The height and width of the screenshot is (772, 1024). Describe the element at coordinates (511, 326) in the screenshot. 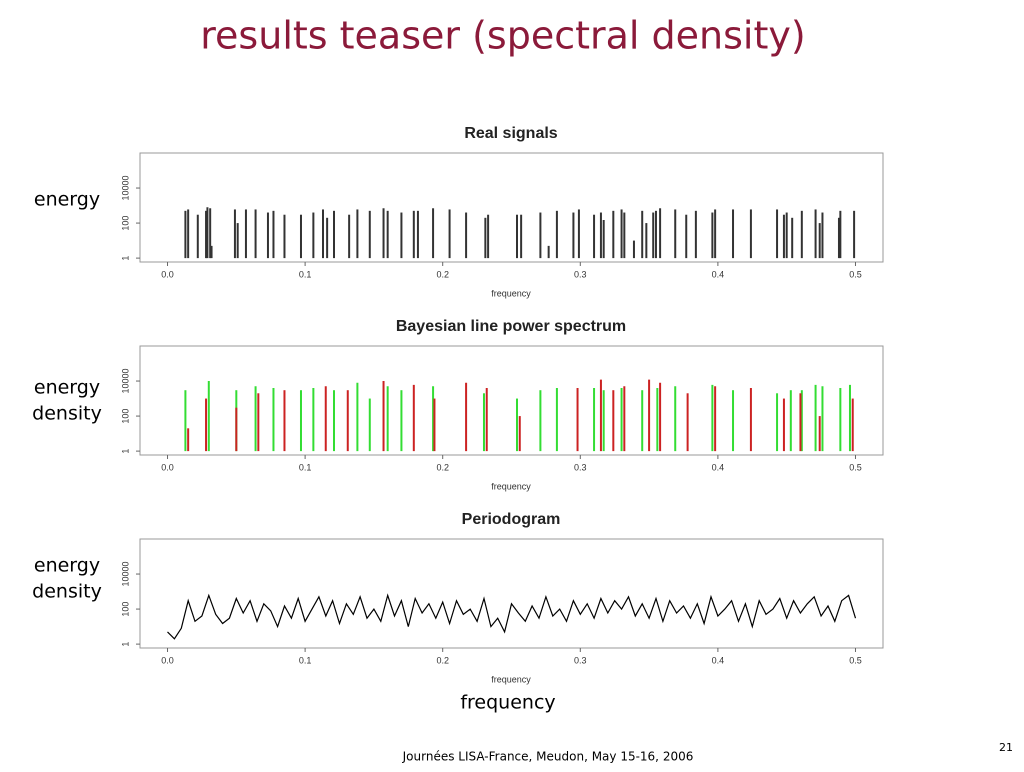

I see `chart-title: Bayesian line power spectrum` at that location.